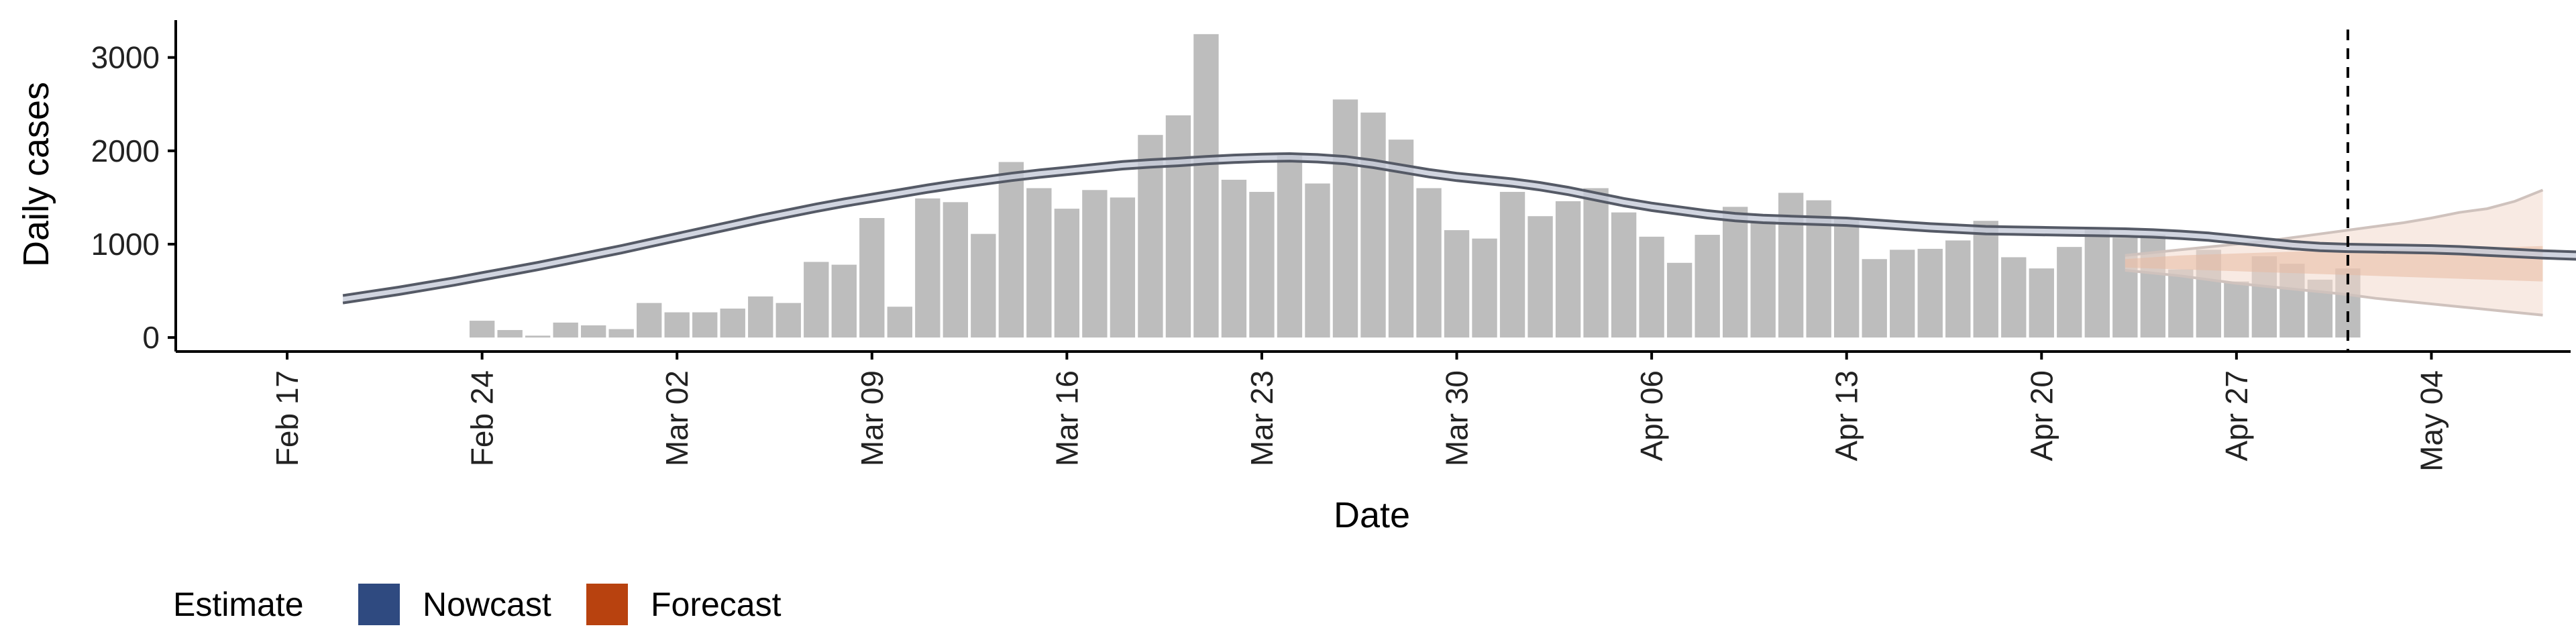 This screenshot has width=2576, height=644. I want to click on x-tick-label: Feb 17, so click(287, 418).